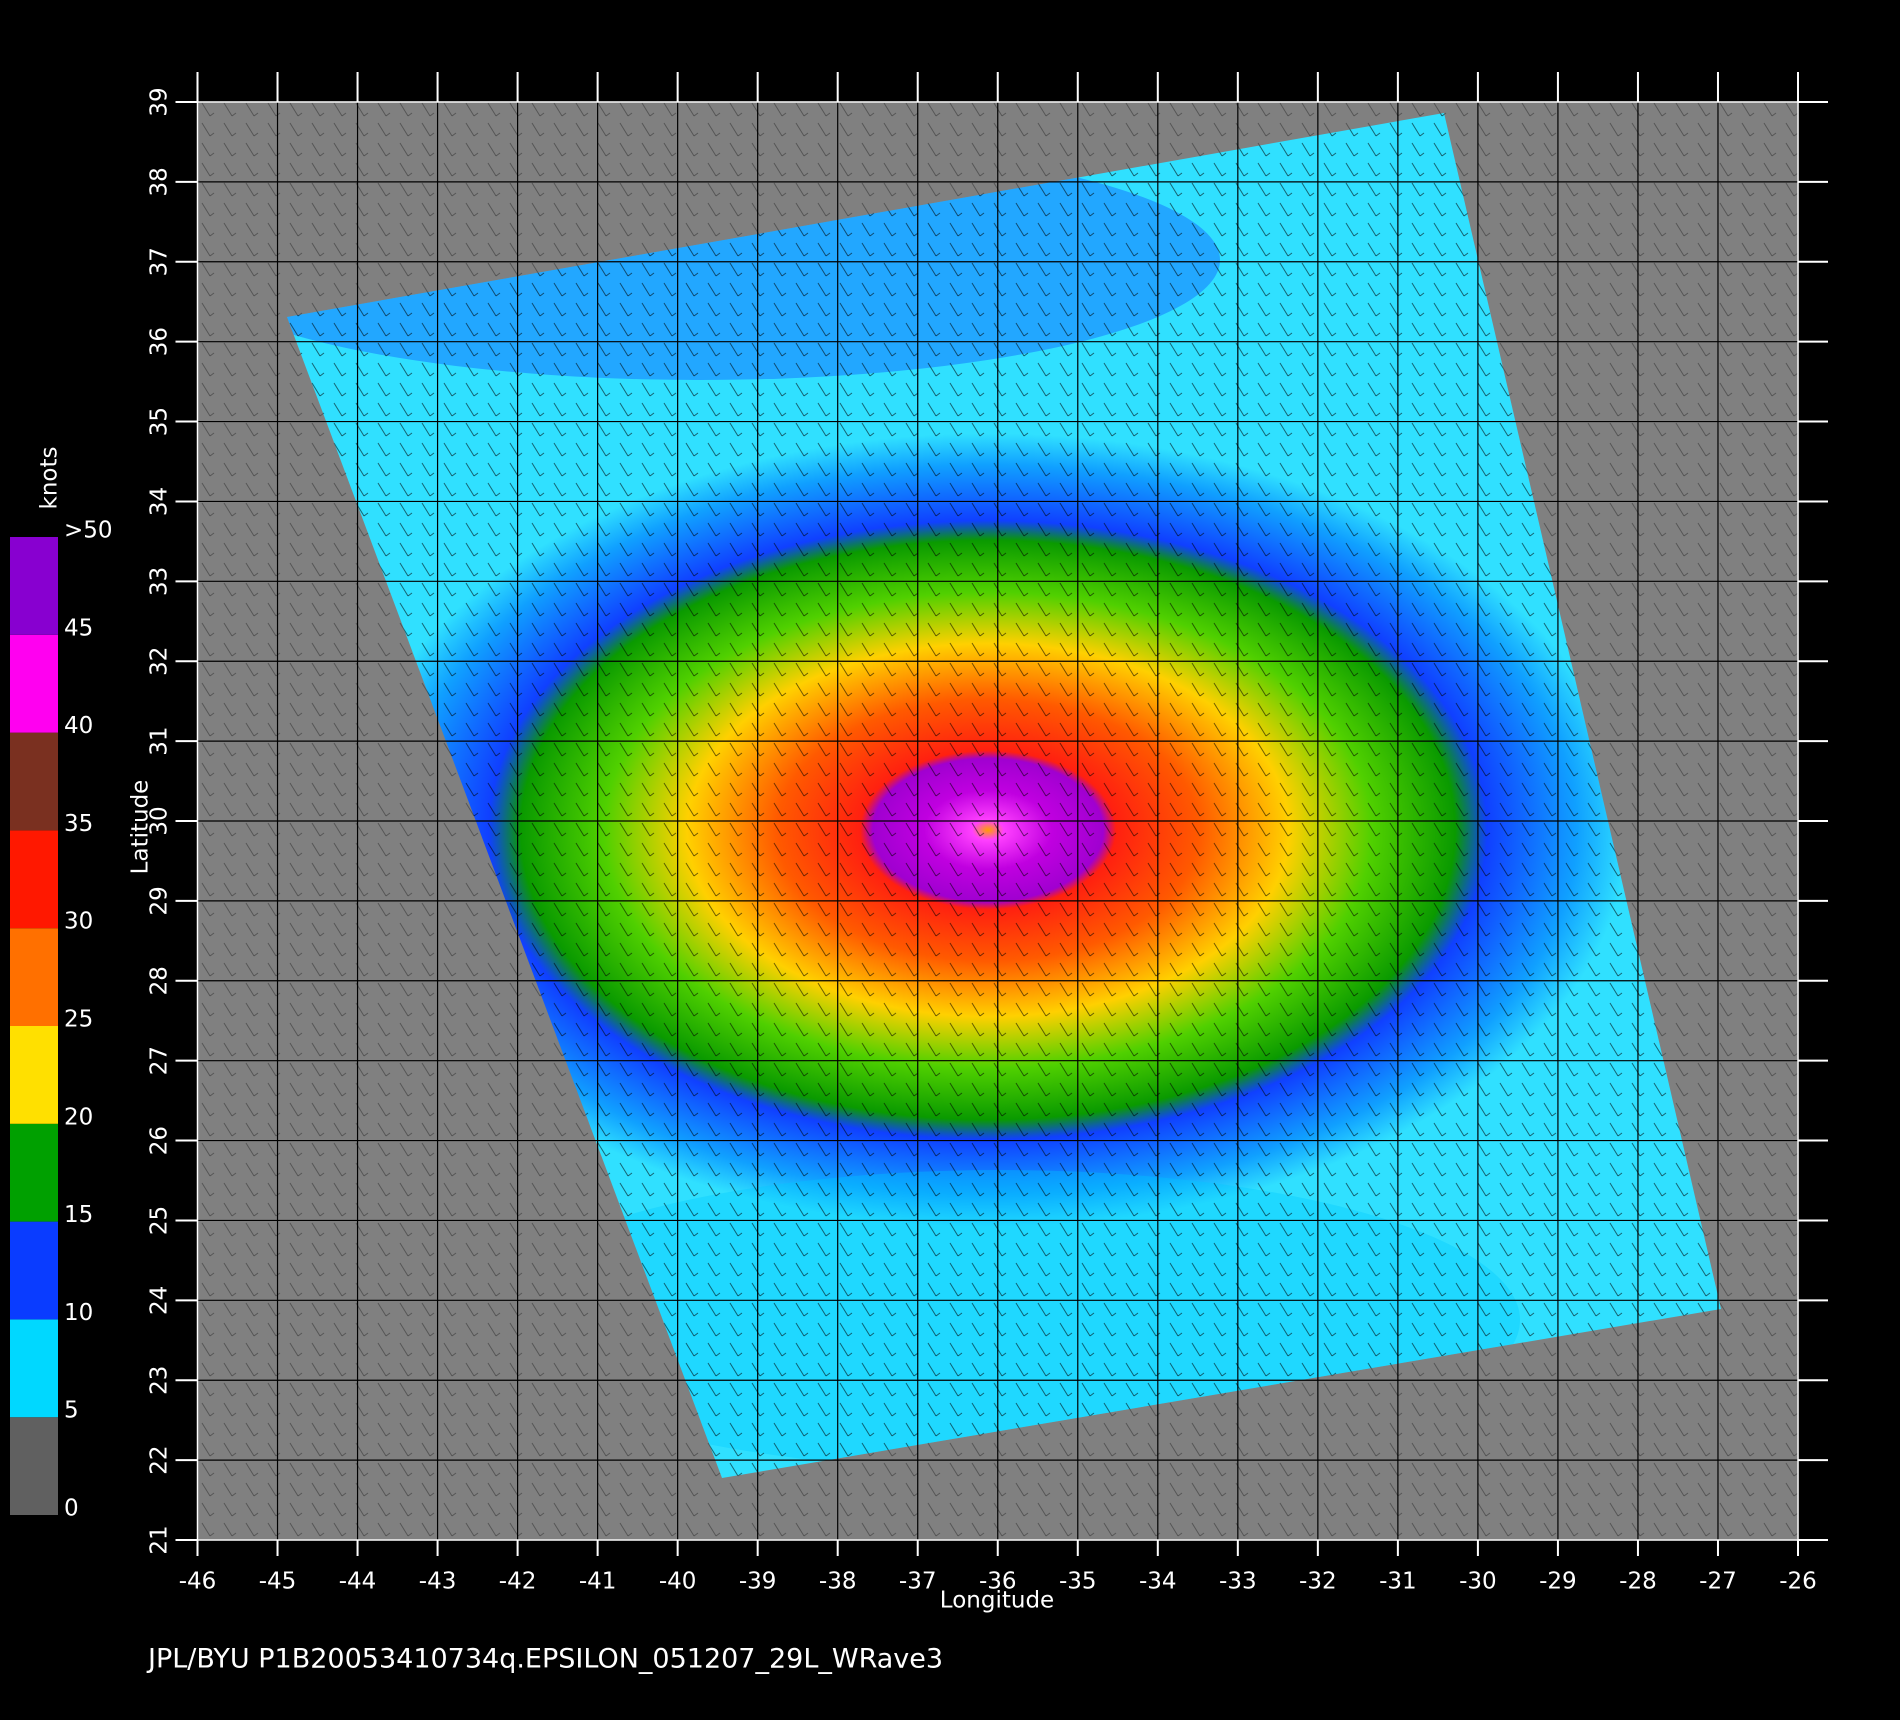 This screenshot has width=1900, height=1720. I want to click on x-tick-label: -32, so click(1318, 1582).